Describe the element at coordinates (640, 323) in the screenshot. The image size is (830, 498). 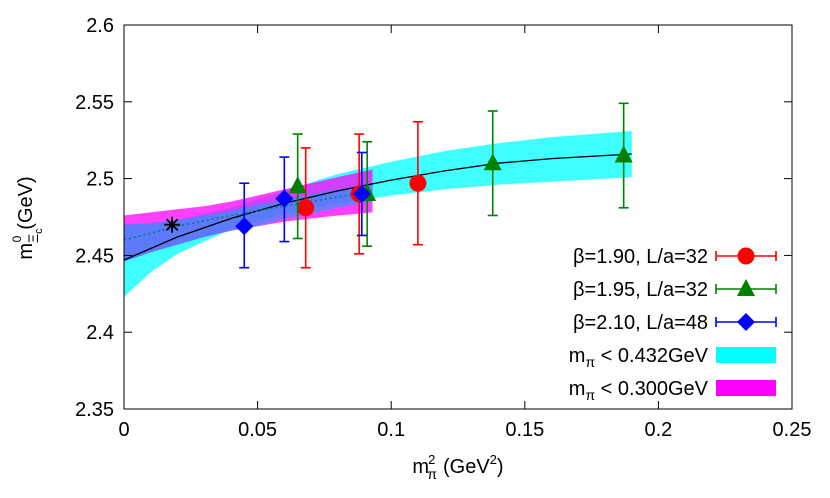
I see `legend-label: β=2.10, L/a=48` at that location.